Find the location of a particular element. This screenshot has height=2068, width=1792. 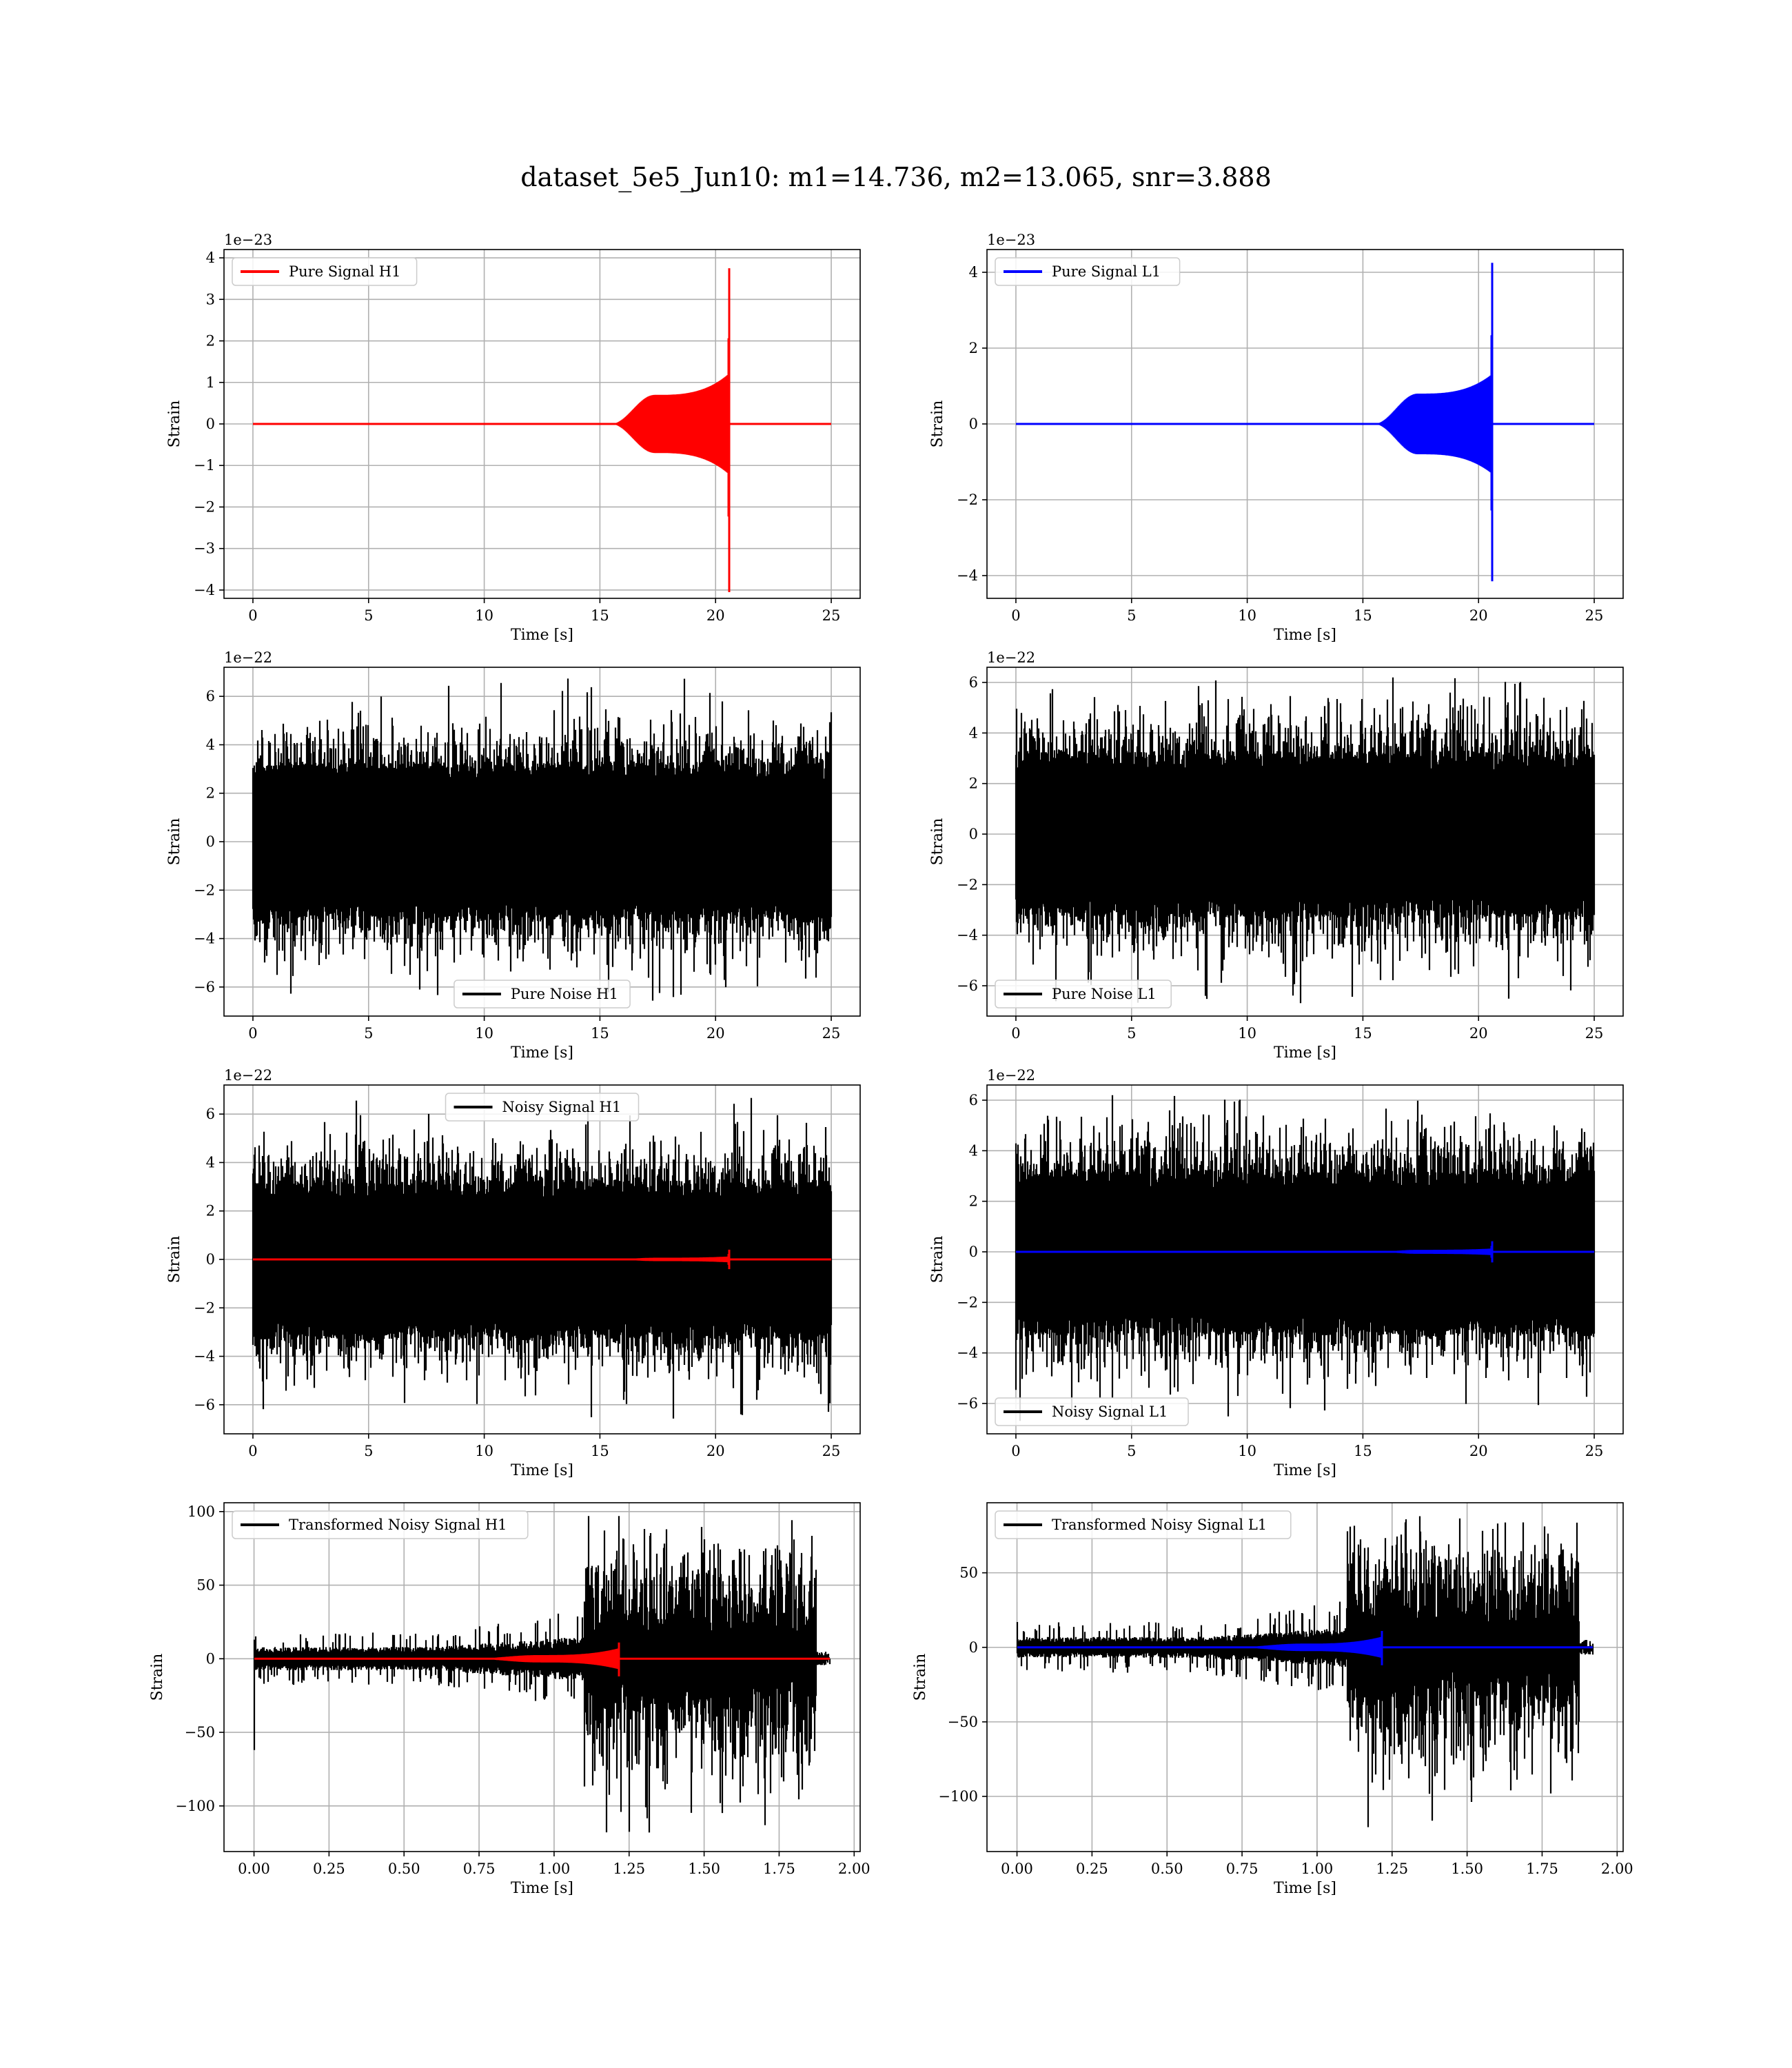

y-tick-label: −4 is located at coordinates (204, 939).